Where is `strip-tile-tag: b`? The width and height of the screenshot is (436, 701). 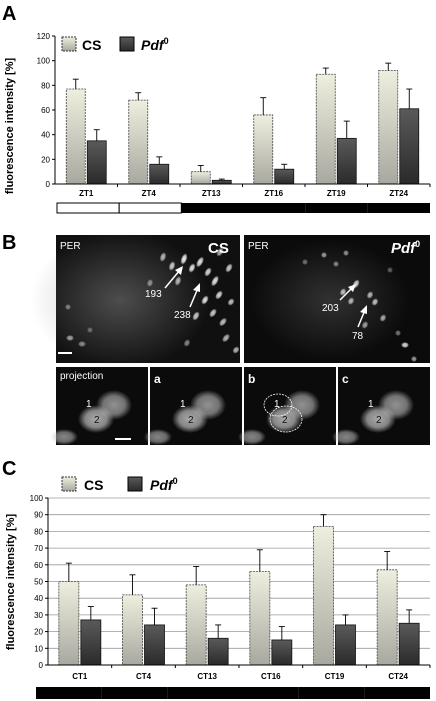
strip-tile-tag: b is located at coordinates (251, 379).